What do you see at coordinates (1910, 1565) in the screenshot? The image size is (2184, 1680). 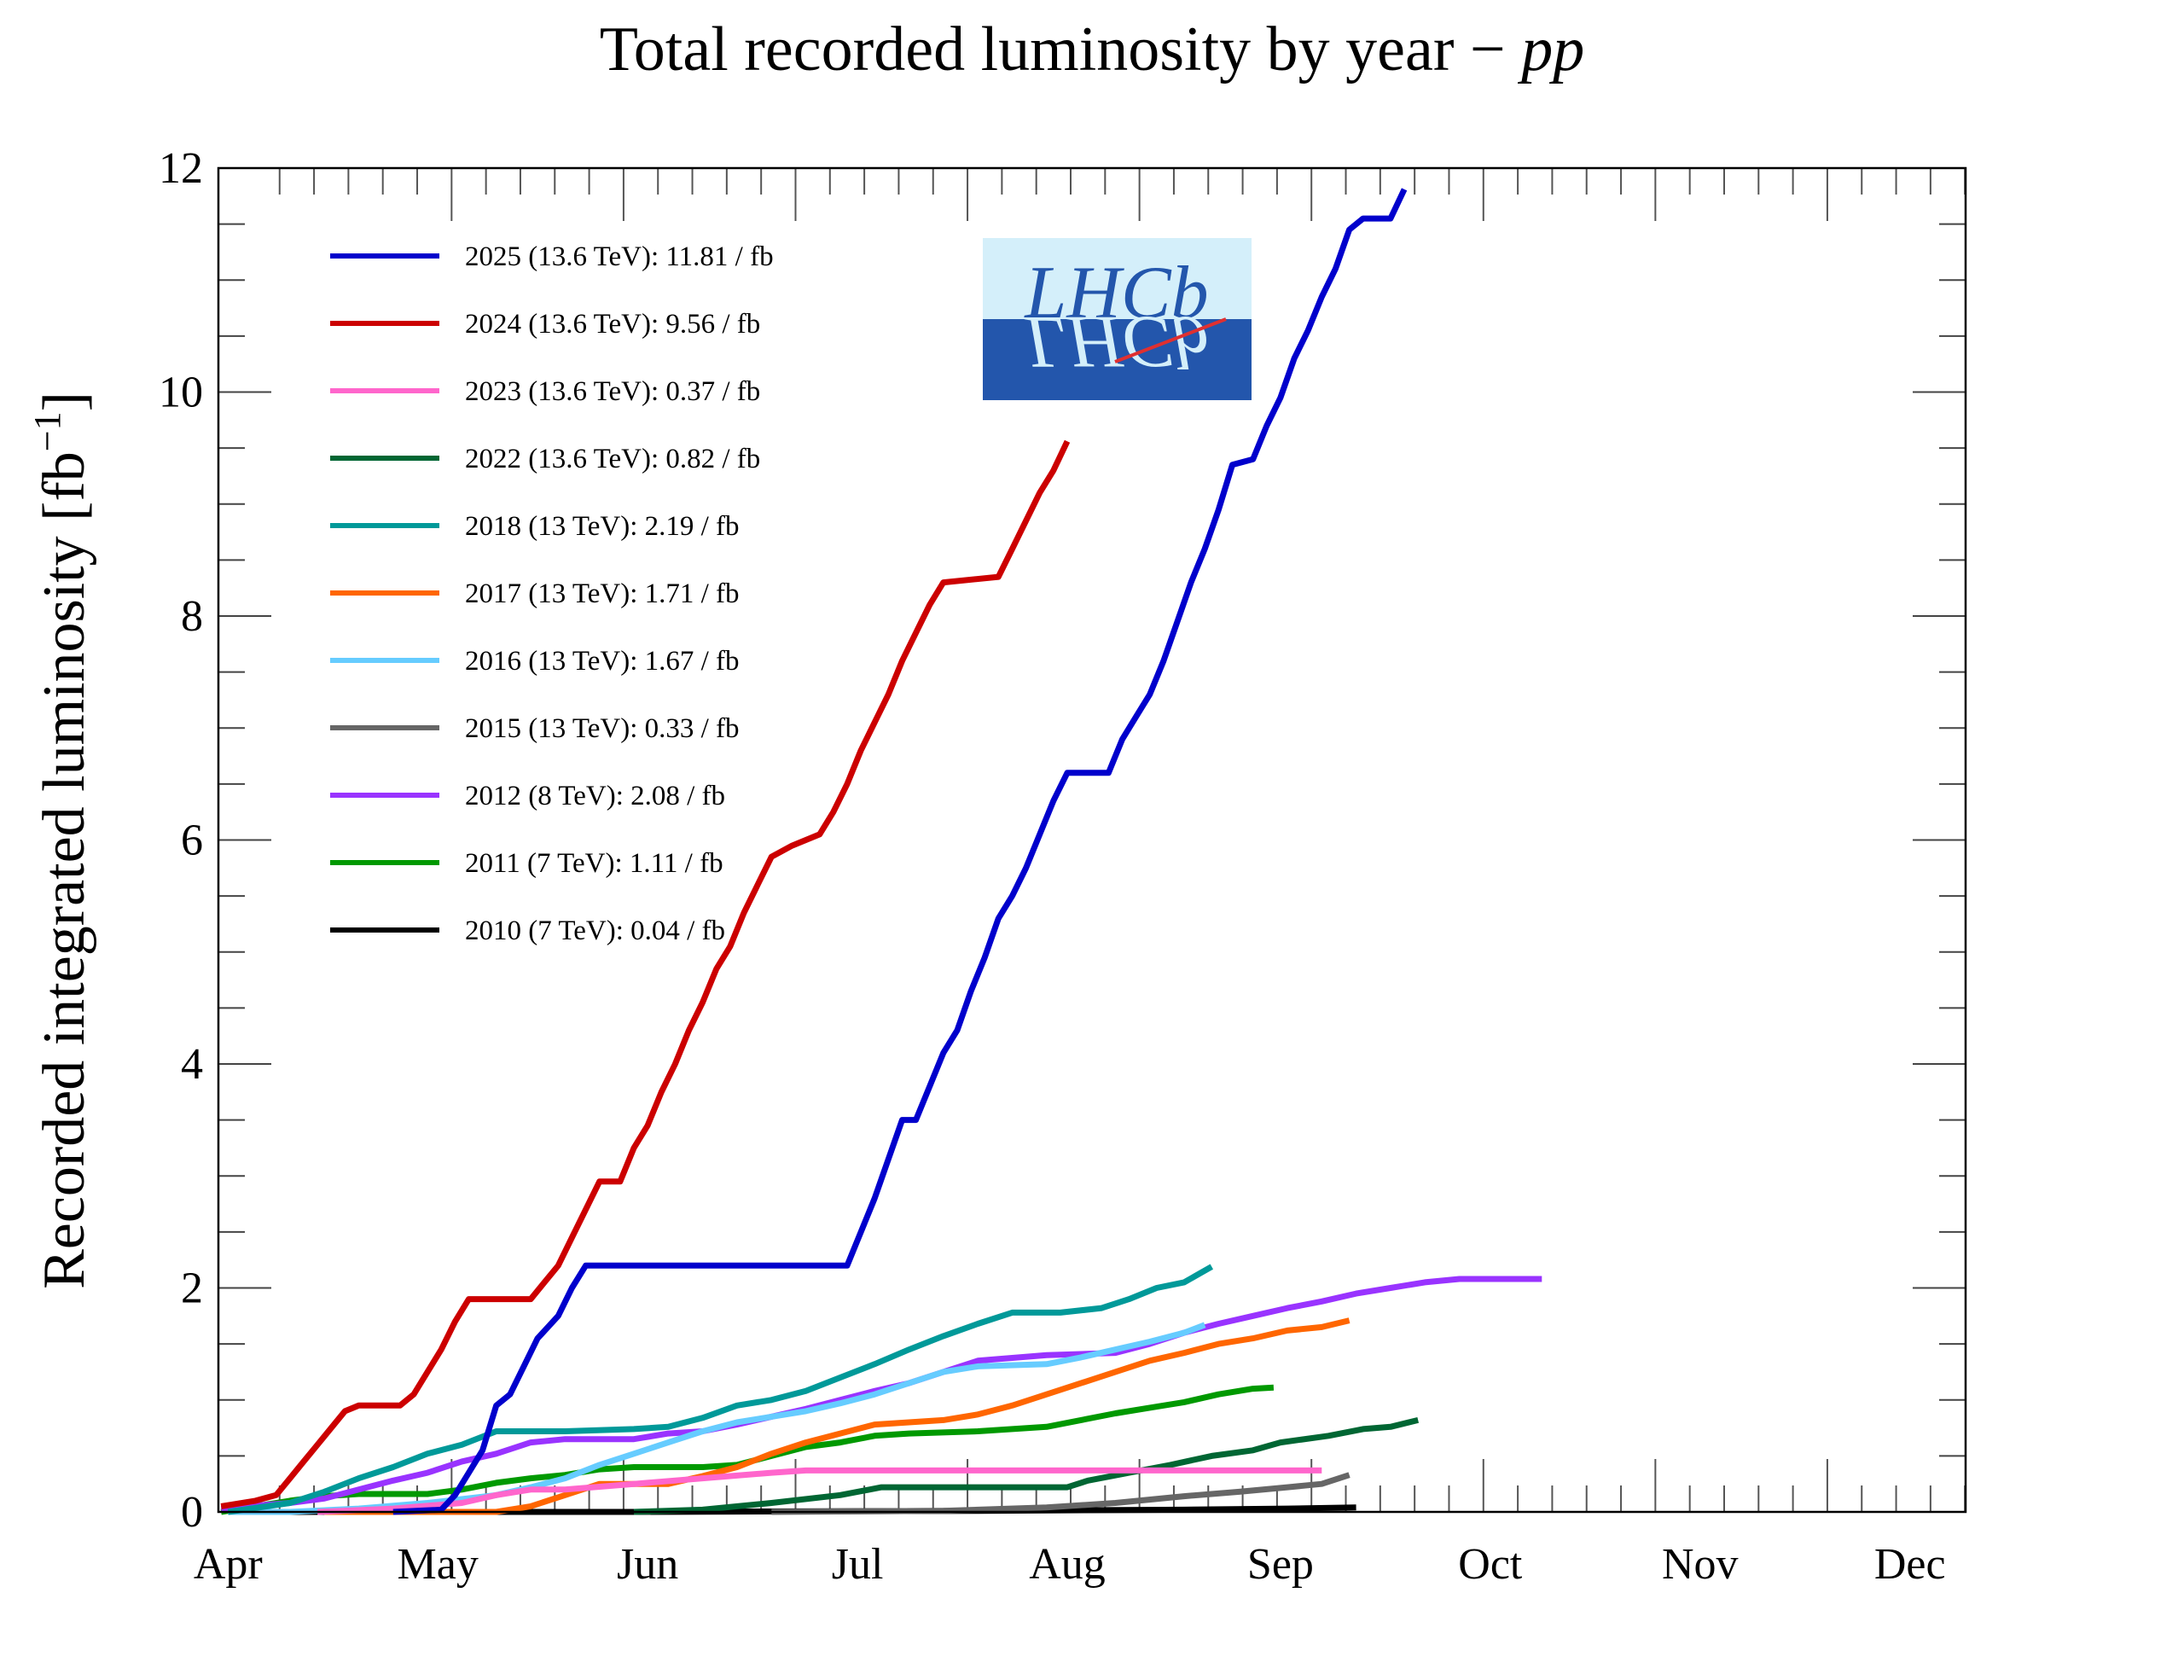 I see `x-tick-label: Dec` at bounding box center [1910, 1565].